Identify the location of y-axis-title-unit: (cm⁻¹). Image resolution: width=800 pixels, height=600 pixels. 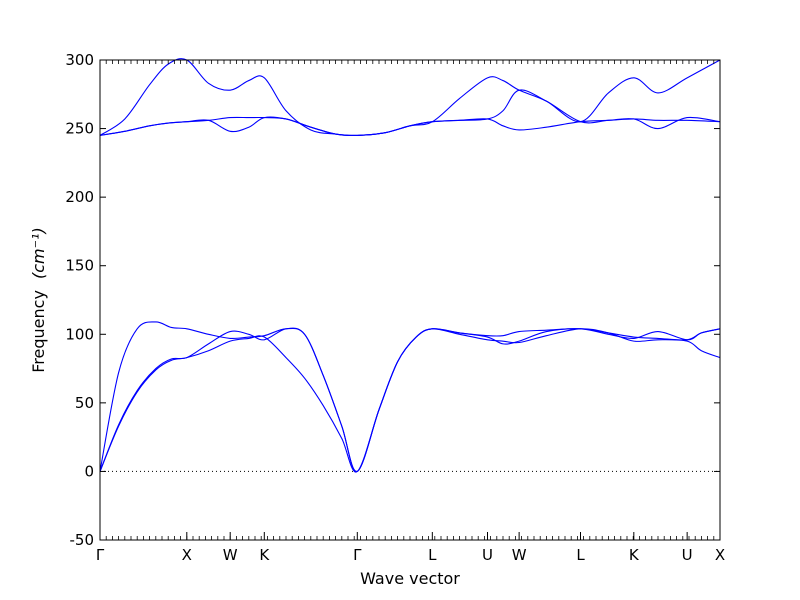
(38, 253).